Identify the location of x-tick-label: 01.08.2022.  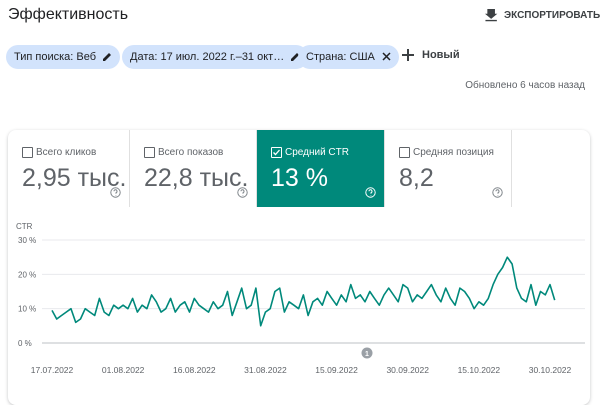
(123, 370).